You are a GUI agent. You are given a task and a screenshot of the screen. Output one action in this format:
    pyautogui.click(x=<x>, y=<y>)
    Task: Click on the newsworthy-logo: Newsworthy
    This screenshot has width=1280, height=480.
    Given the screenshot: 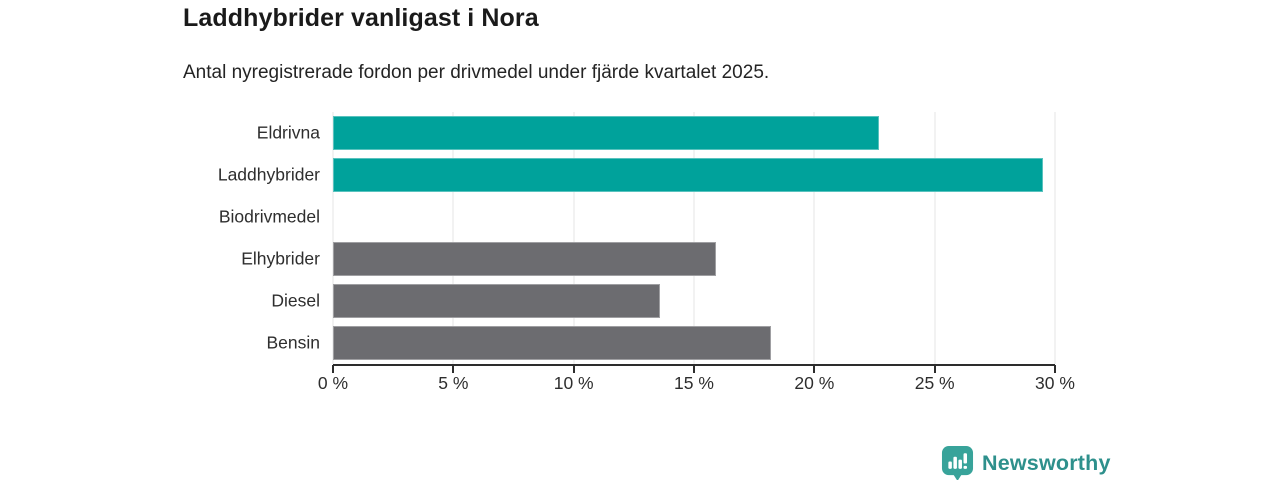 What is the action you would take?
    pyautogui.click(x=1026, y=462)
    